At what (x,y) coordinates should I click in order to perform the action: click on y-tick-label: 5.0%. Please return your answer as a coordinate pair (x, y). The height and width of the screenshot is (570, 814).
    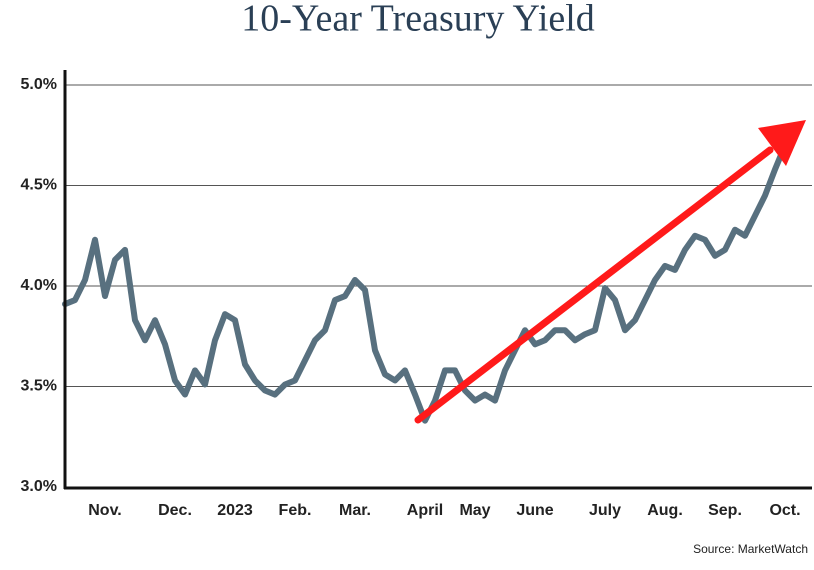
    Looking at the image, I should click on (39, 84).